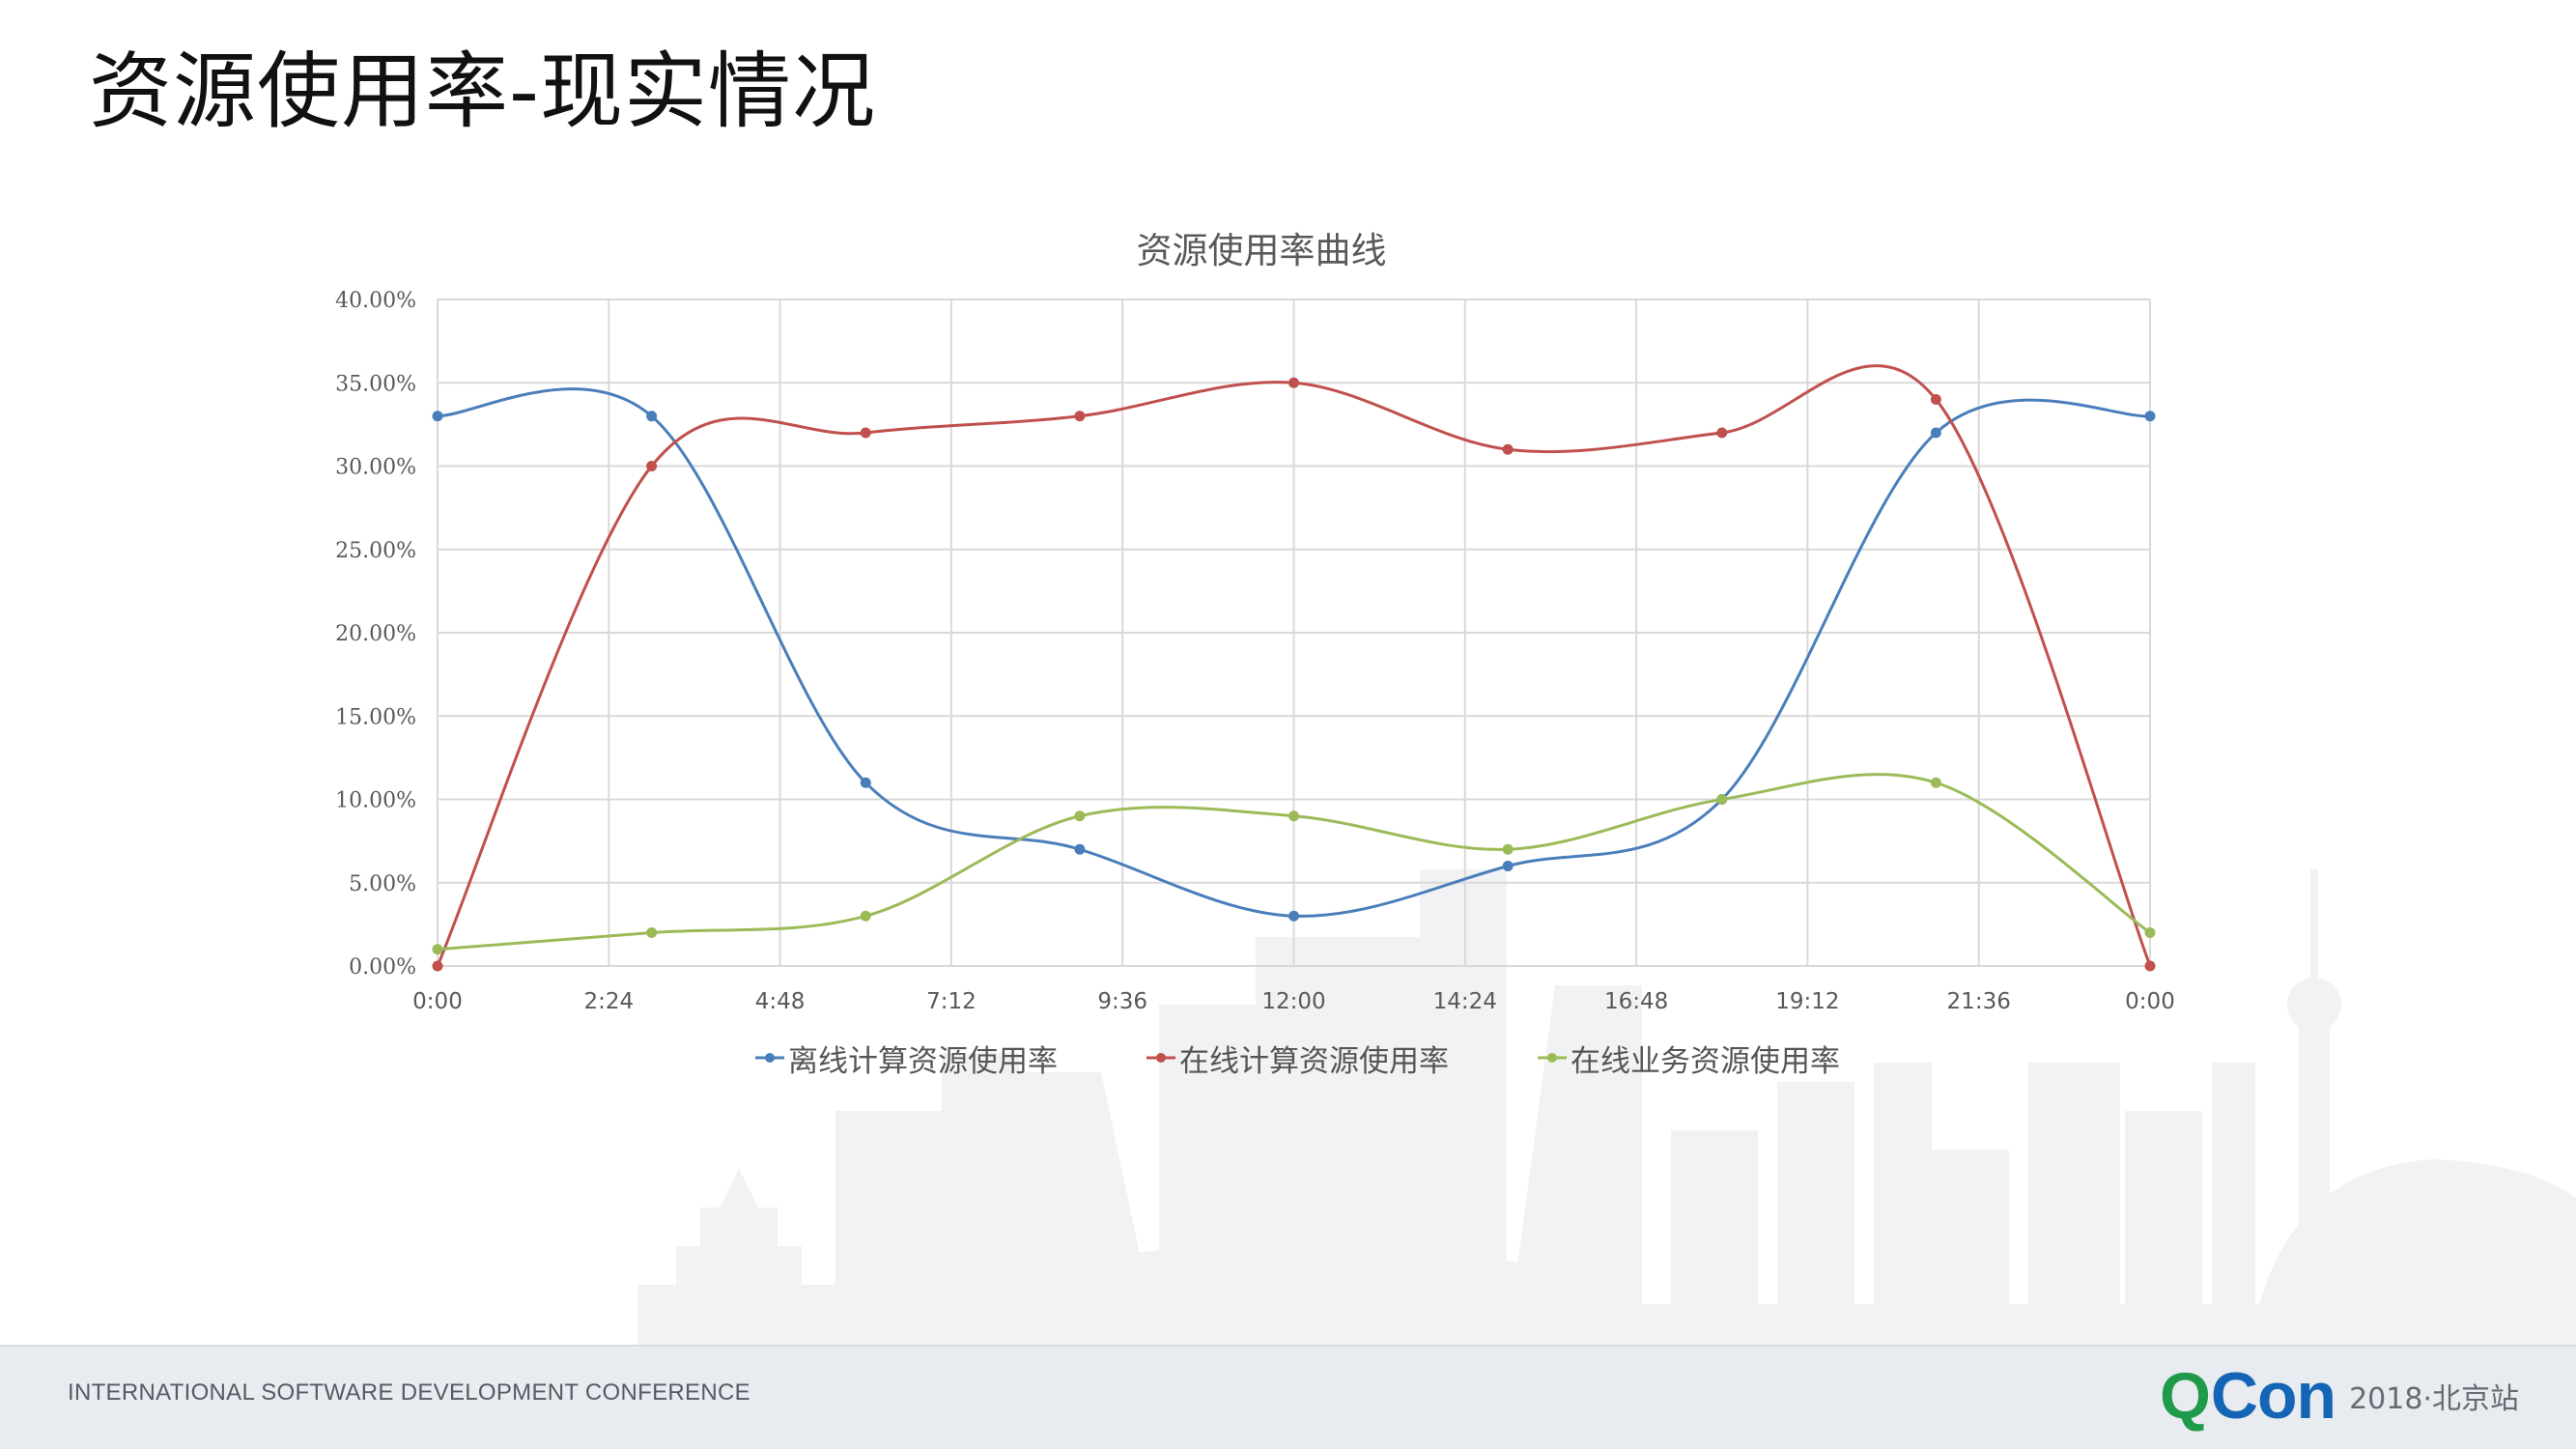  What do you see at coordinates (1122, 1002) in the screenshot?
I see `x-tick-label: 9:36` at bounding box center [1122, 1002].